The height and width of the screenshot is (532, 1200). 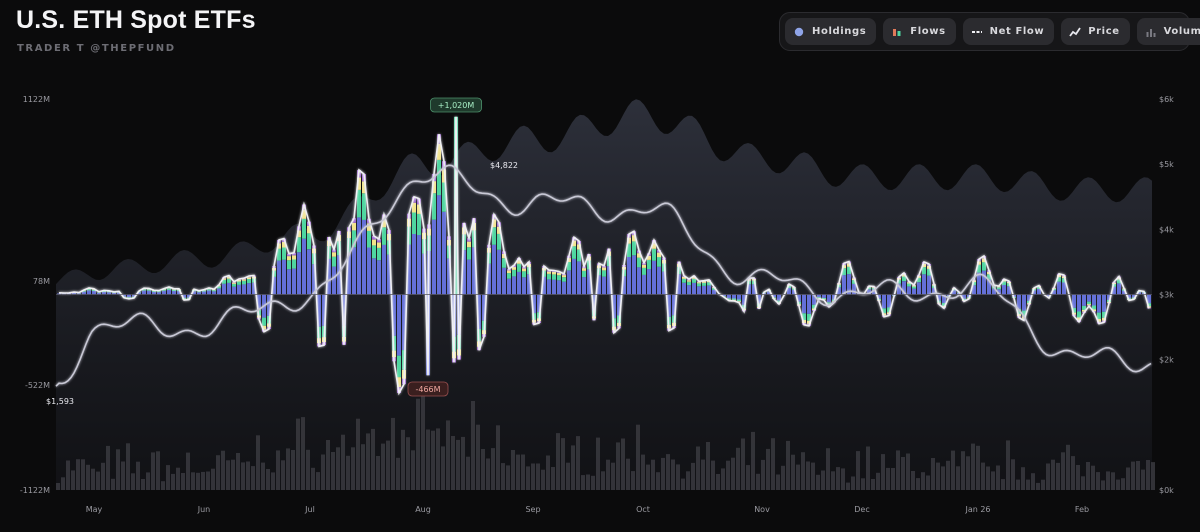 What do you see at coordinates (1008, 31) in the screenshot?
I see `net-flow-toggle-button: Net Flow` at bounding box center [1008, 31].